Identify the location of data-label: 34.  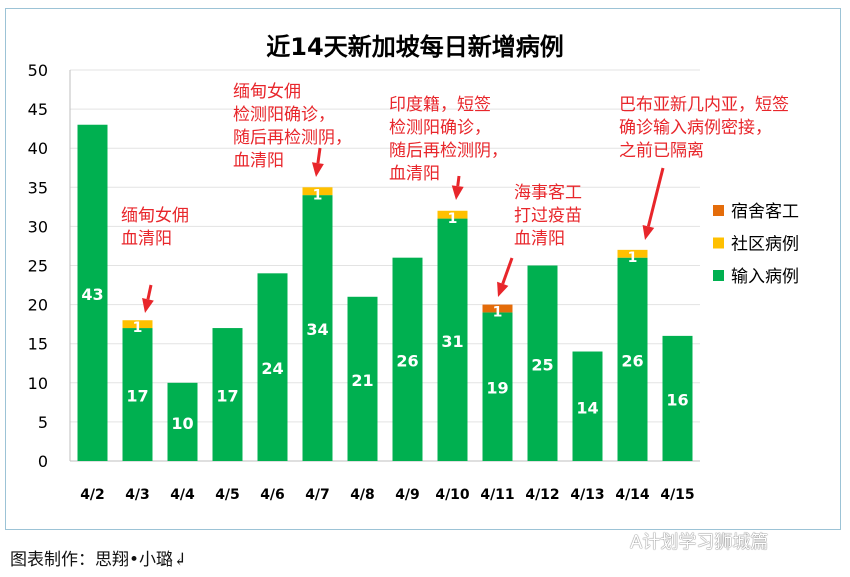
(317, 329).